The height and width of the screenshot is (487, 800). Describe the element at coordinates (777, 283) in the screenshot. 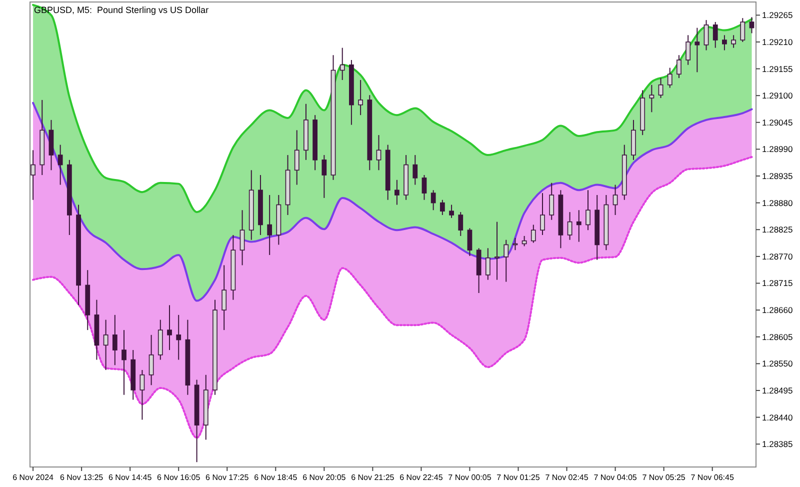

I see `y-tick-label: 1.28715` at that location.